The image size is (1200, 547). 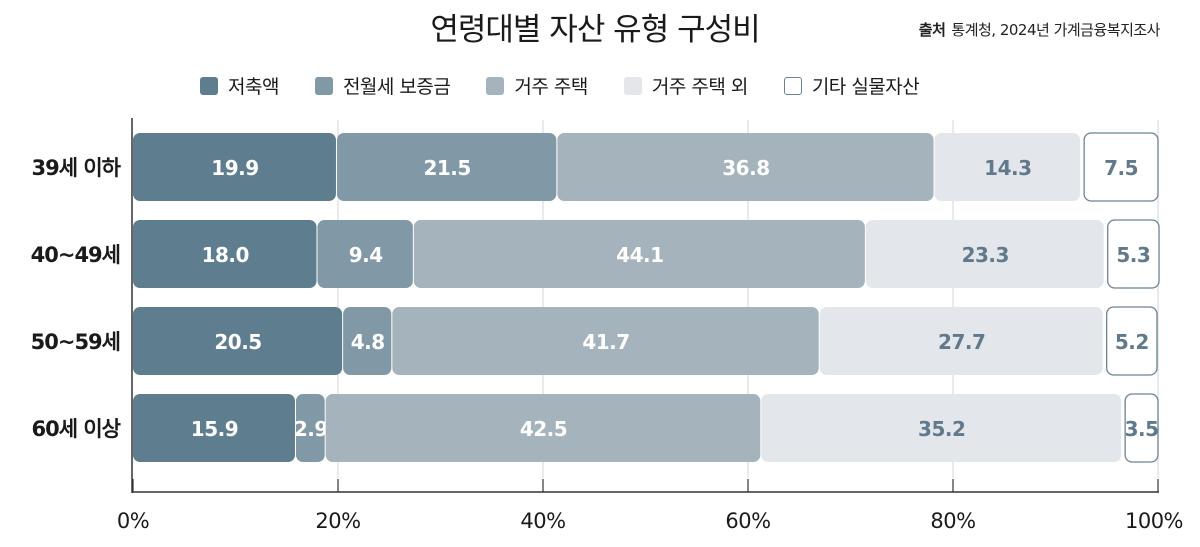 I want to click on category-label: 40~49세, so click(x=75, y=255).